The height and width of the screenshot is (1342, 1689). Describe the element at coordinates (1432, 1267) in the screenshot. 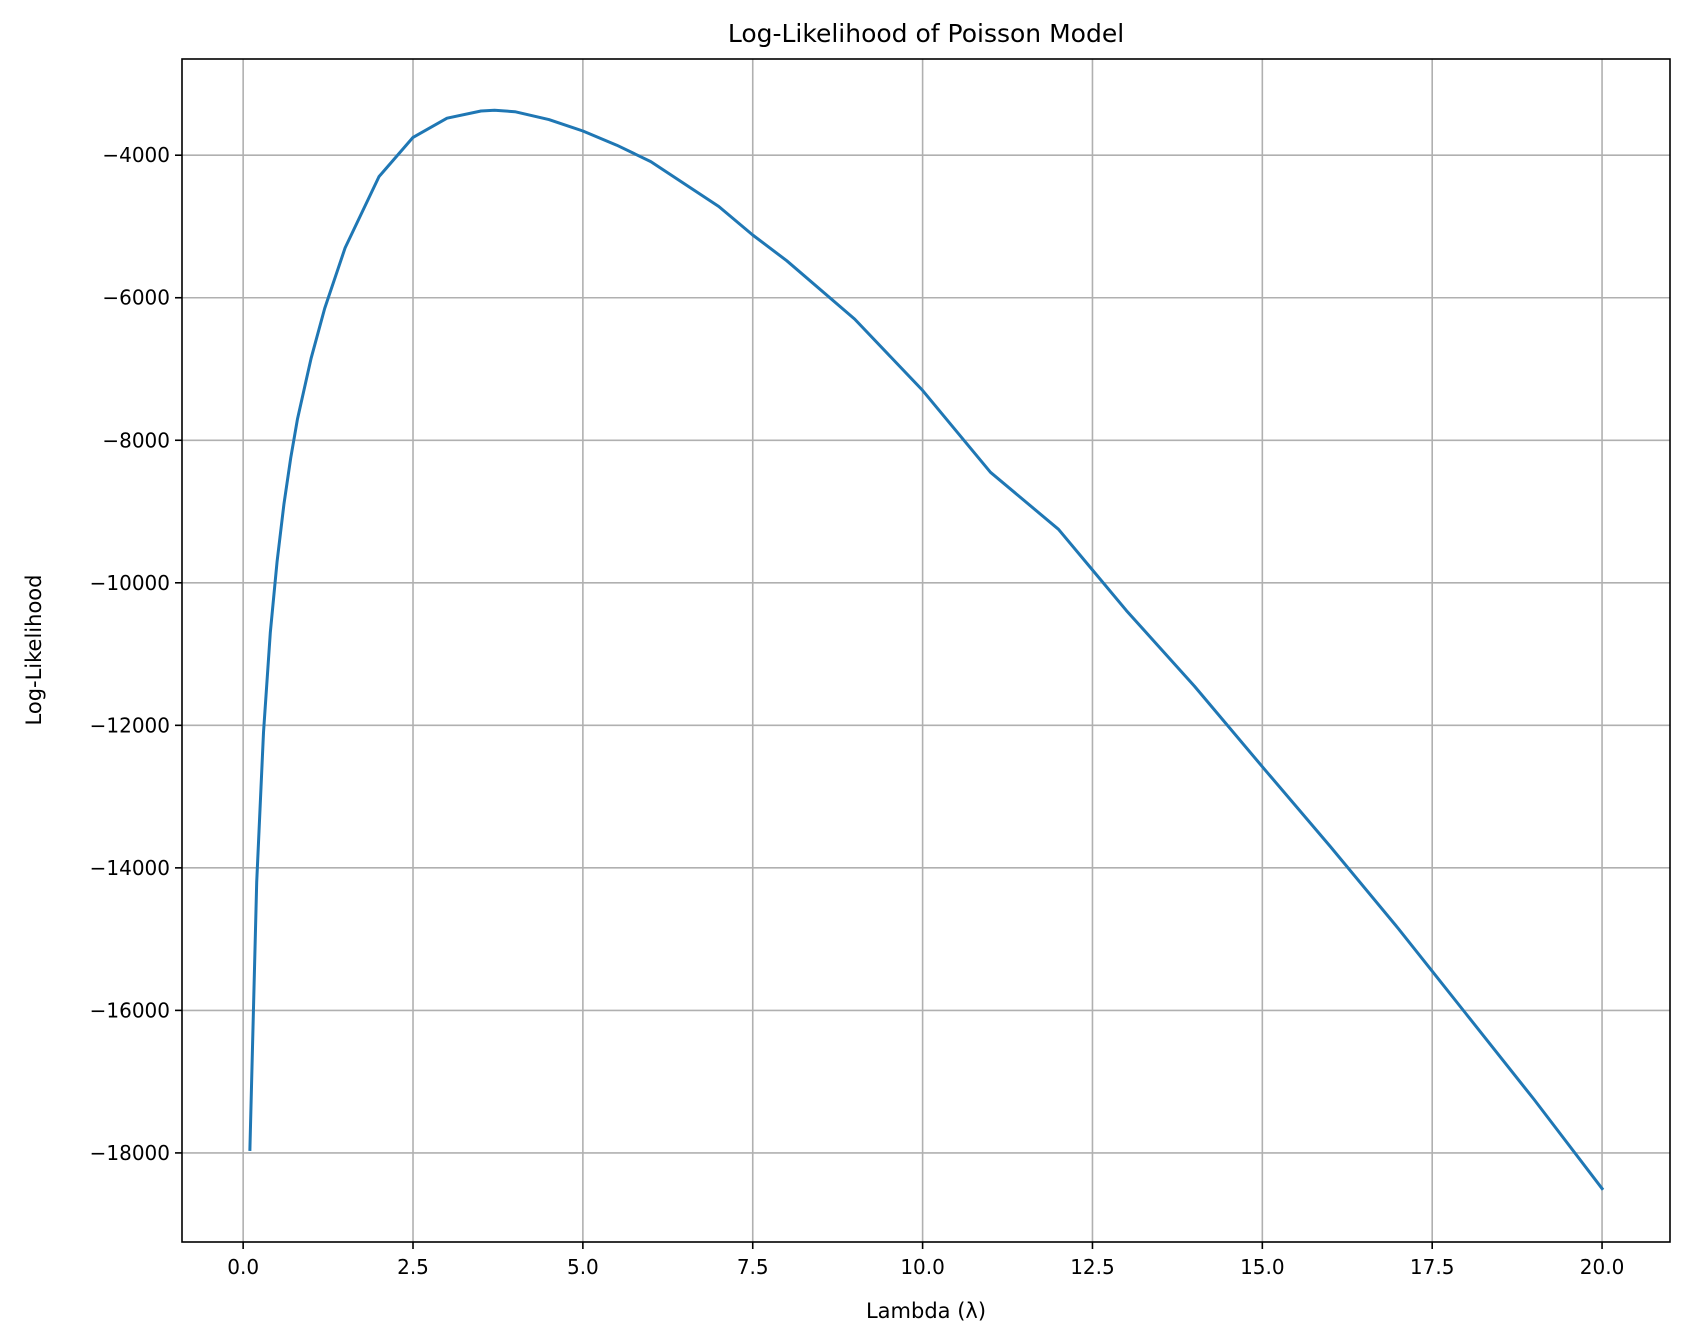

I see `x-tick-label: 17.5` at that location.